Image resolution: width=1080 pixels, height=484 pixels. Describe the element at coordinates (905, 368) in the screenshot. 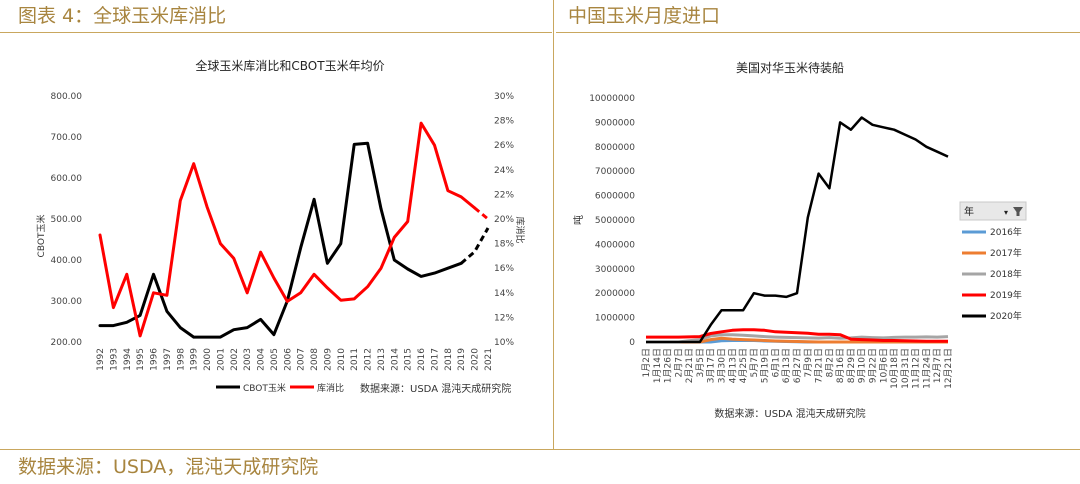

I see `x-tick-label: 10月31日` at that location.